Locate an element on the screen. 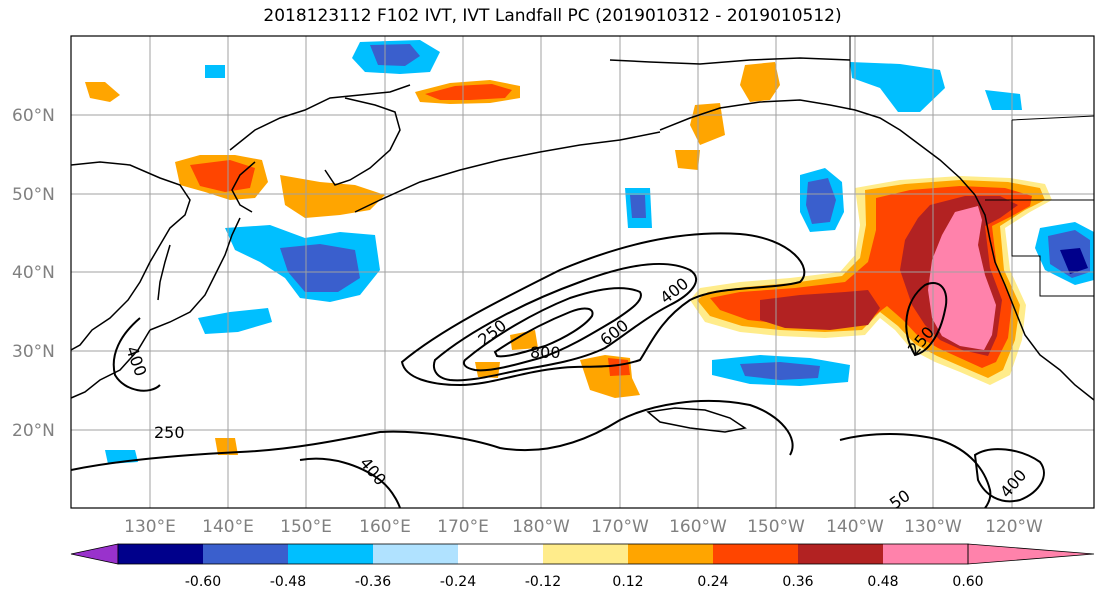 Image resolution: width=1105 pixels, height=601 pixels. colorbar-label: -0.12 is located at coordinates (543, 582).